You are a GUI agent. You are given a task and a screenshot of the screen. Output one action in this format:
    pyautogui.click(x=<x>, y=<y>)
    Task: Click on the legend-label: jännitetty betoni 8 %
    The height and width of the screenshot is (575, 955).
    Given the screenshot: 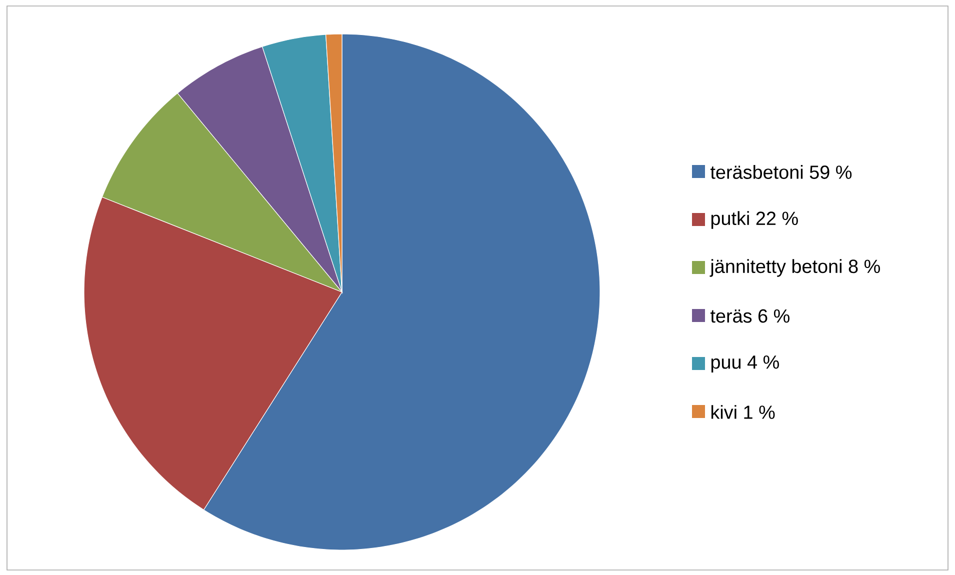 What is the action you would take?
    pyautogui.click(x=795, y=268)
    